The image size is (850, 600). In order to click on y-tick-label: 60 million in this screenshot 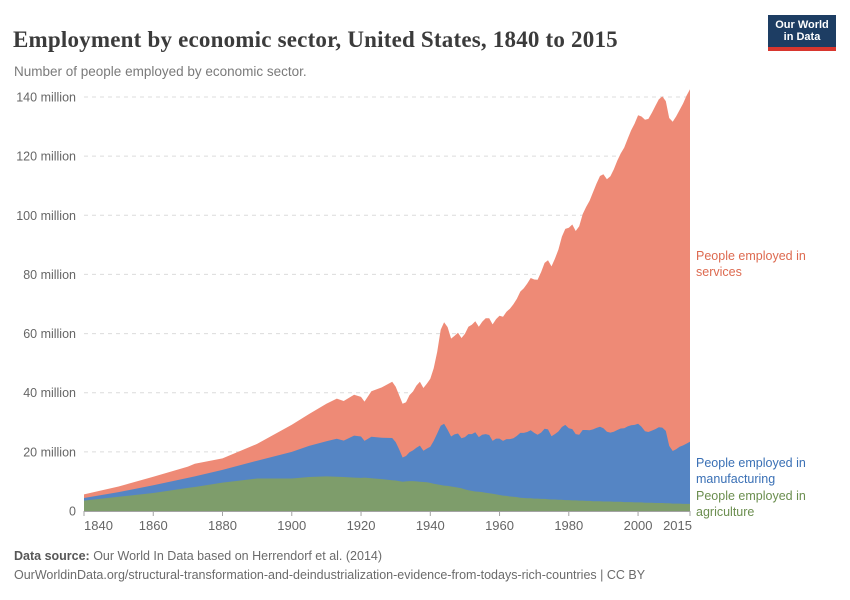, I will do `click(49, 334)`.